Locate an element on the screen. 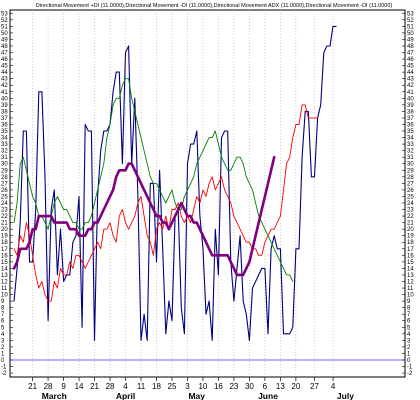 The height and width of the screenshot is (400, 420). x-tick-label: 13 is located at coordinates (280, 386).